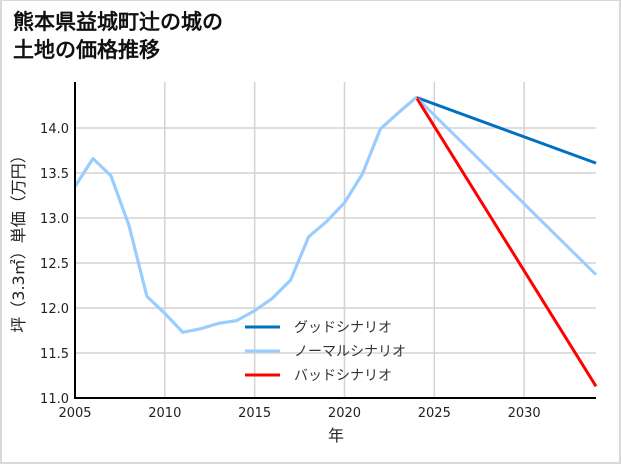 This screenshot has width=621, height=465. What do you see at coordinates (344, 413) in the screenshot?
I see `x-tick-label: 2020` at bounding box center [344, 413].